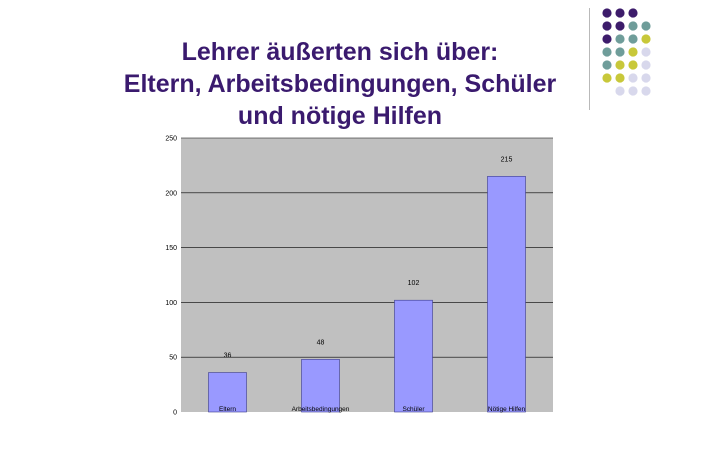 The image size is (720, 461). I want to click on y-tick-label: 0, so click(175, 413).